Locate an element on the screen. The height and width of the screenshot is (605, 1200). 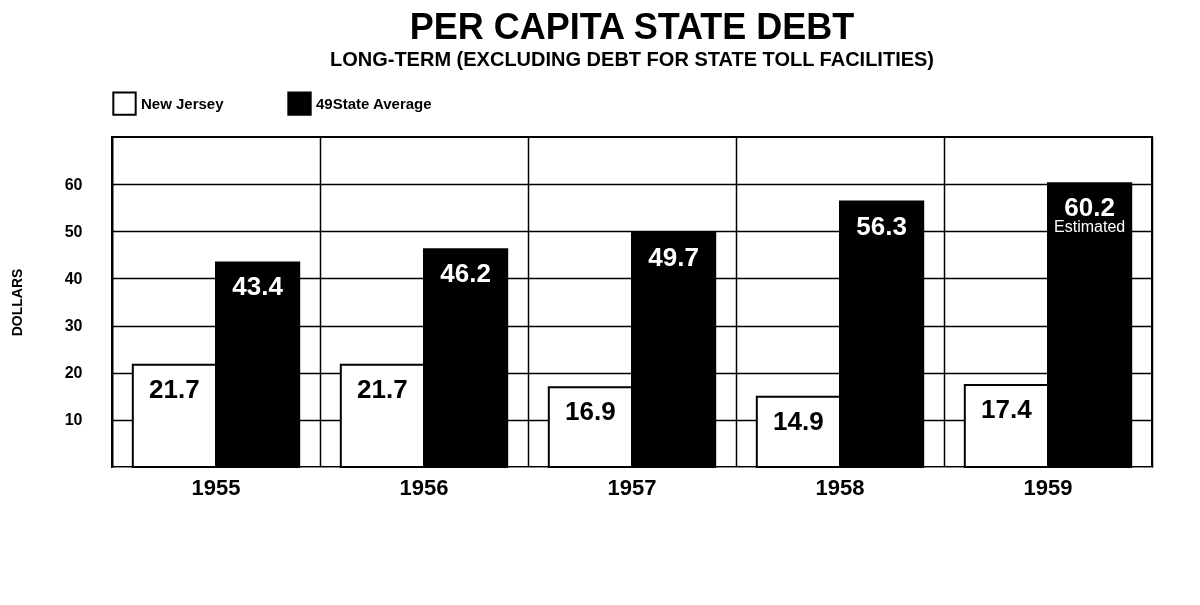
x-tick-label: 1955 is located at coordinates (216, 487).